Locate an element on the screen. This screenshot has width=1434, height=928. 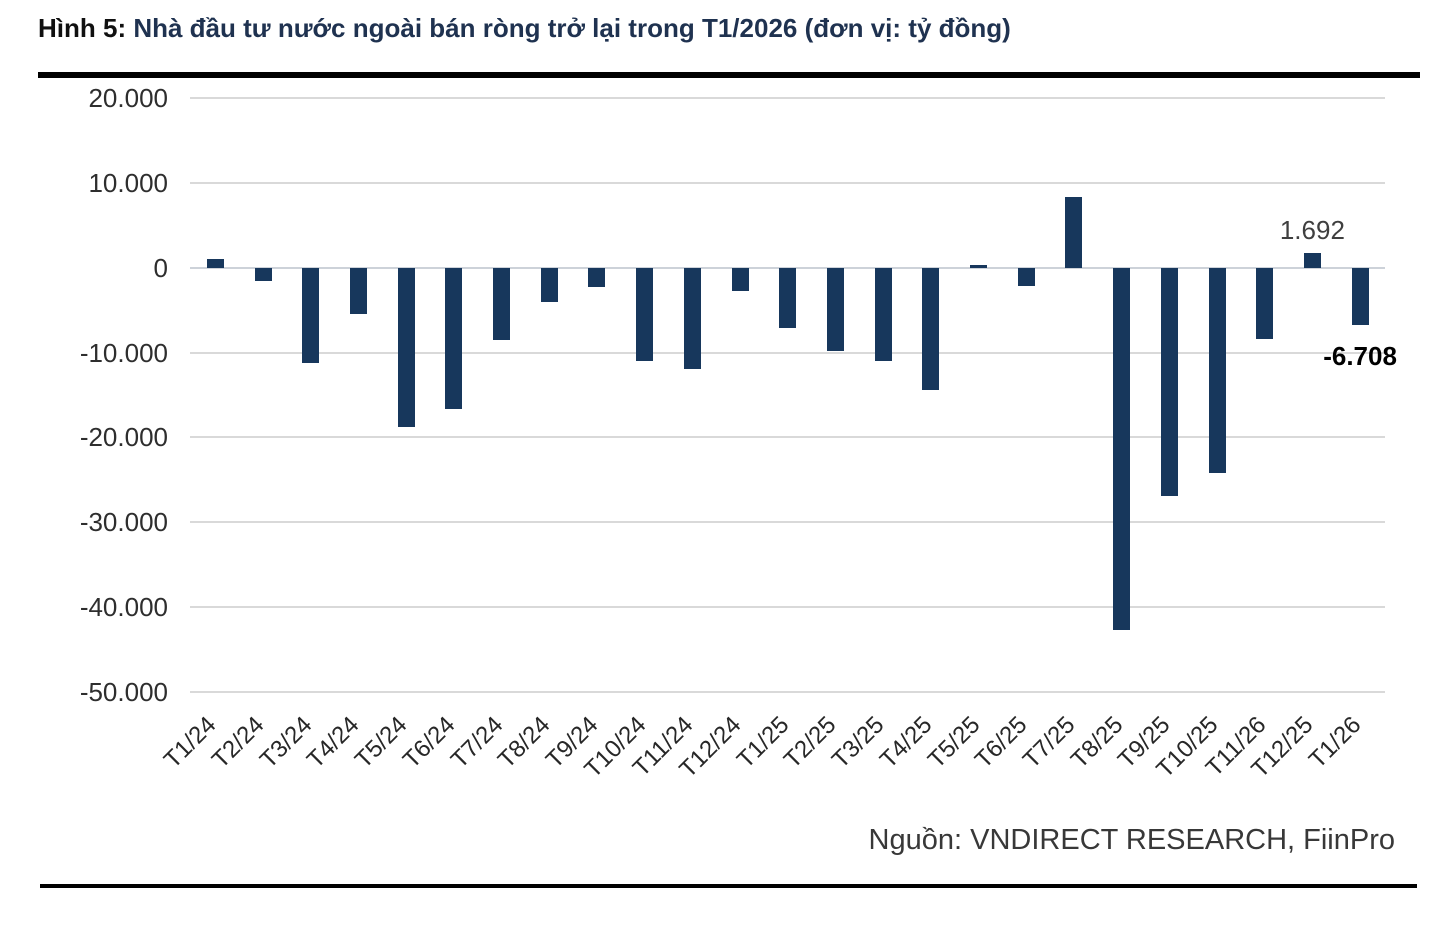
y-axis-tick-label: -40.000 is located at coordinates (123, 607).